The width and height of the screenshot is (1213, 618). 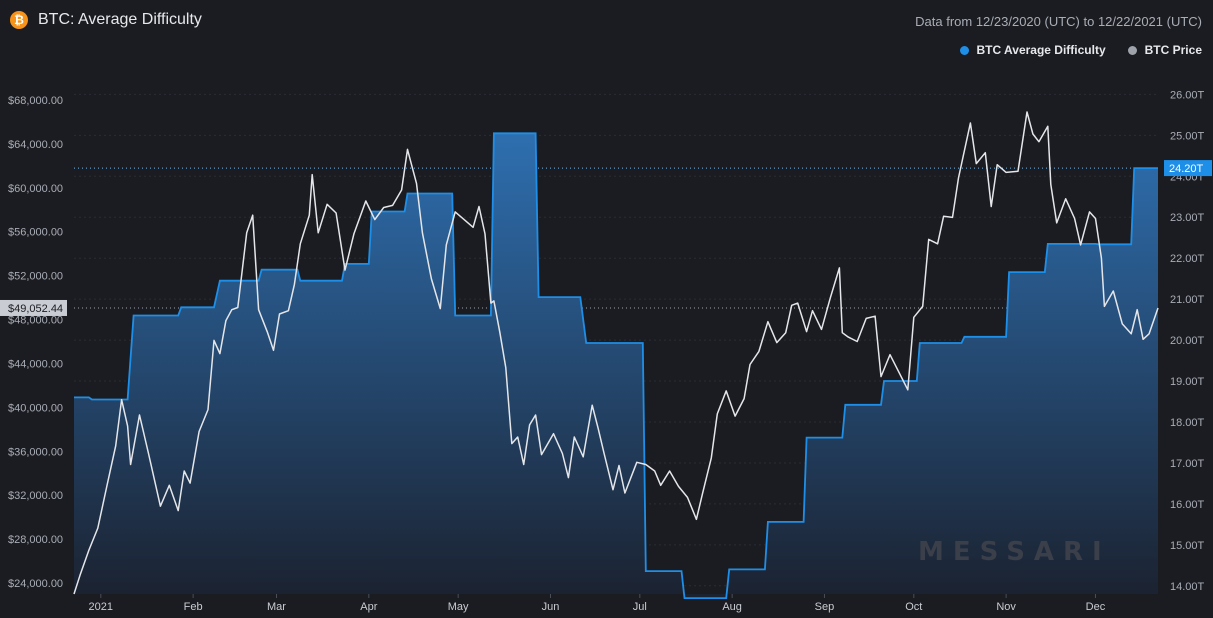 What do you see at coordinates (35, 145) in the screenshot?
I see `y-left-tick-label: $64,000.00` at bounding box center [35, 145].